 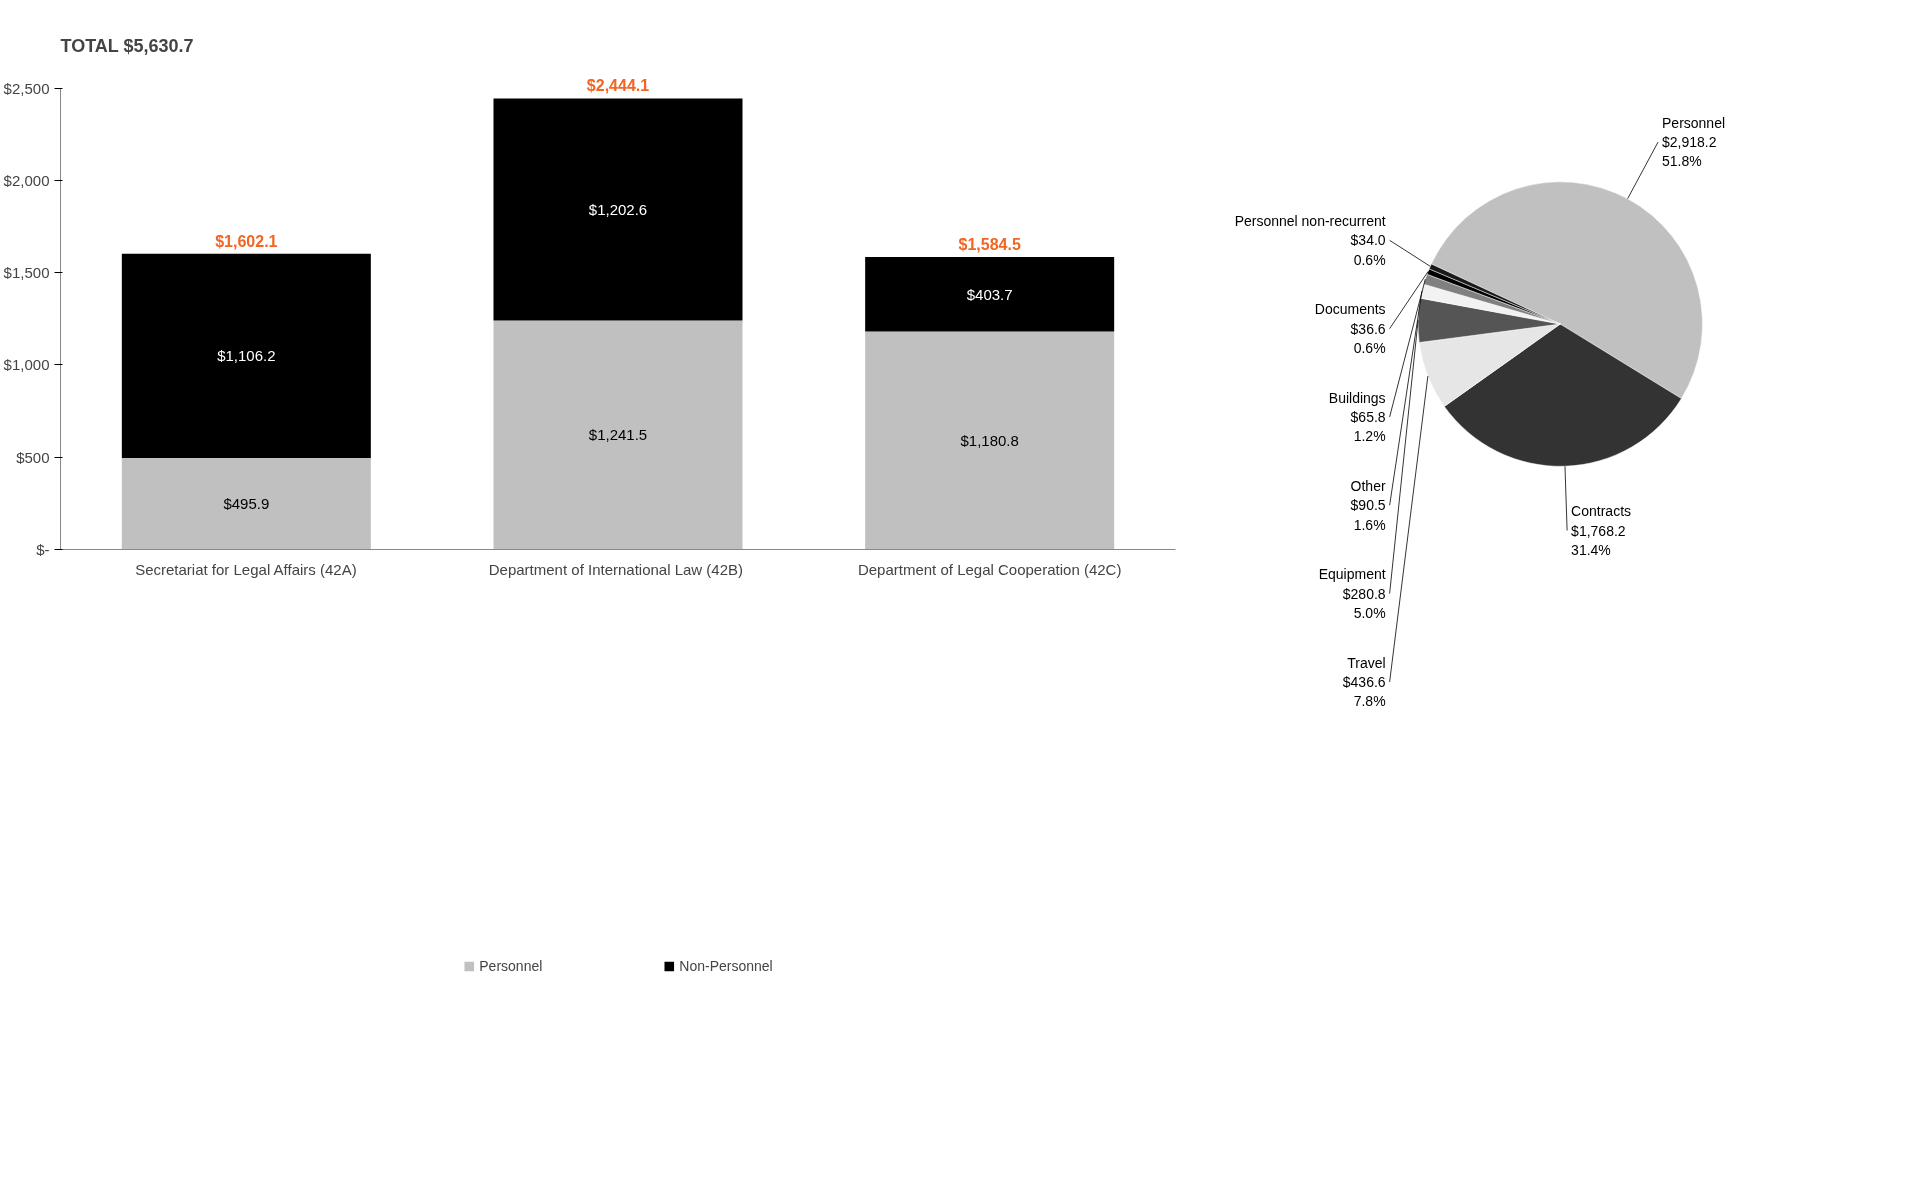 I want to click on y-tick-label: $500, so click(x=33, y=457).